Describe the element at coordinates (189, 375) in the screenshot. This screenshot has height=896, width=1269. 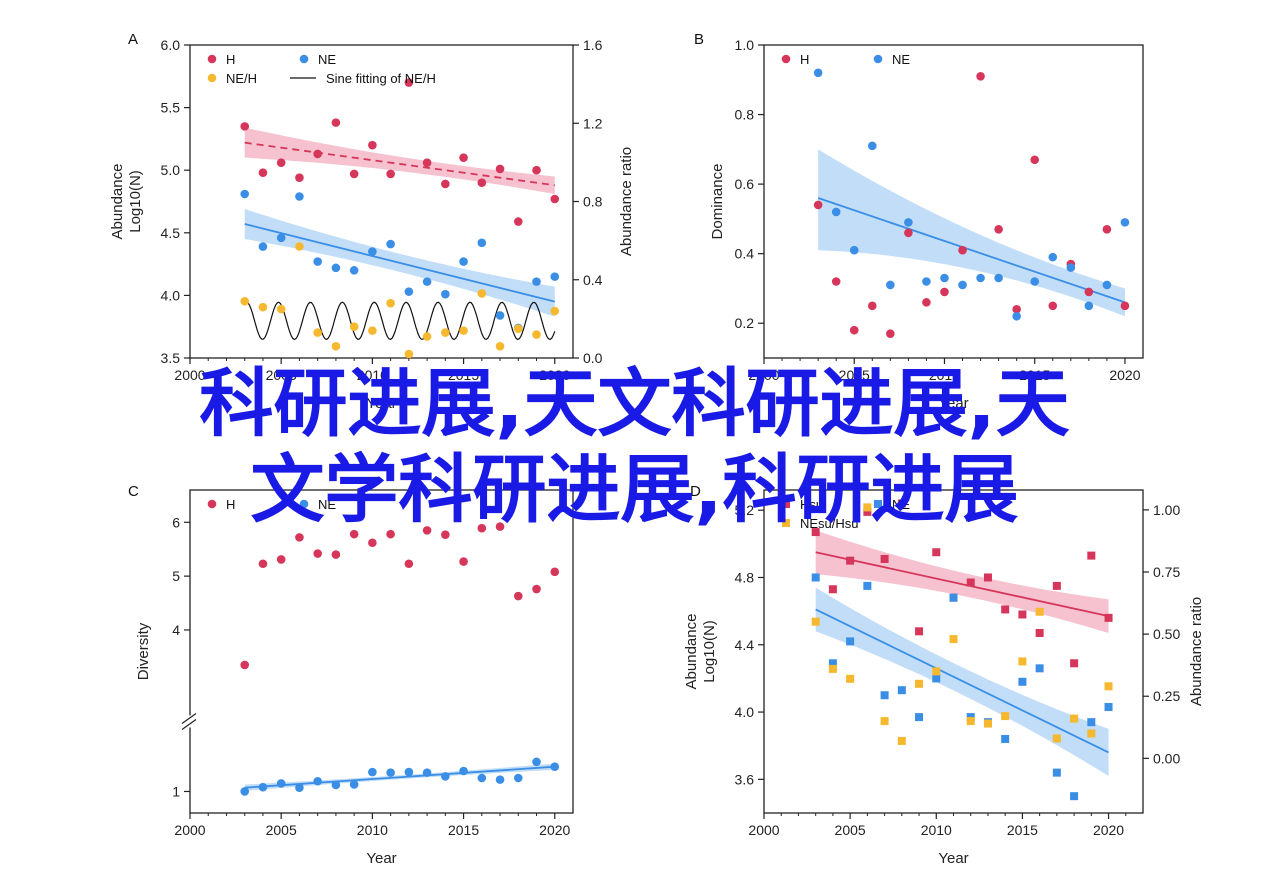
I see `panel-a-xtick-label-2000: 2000` at that location.